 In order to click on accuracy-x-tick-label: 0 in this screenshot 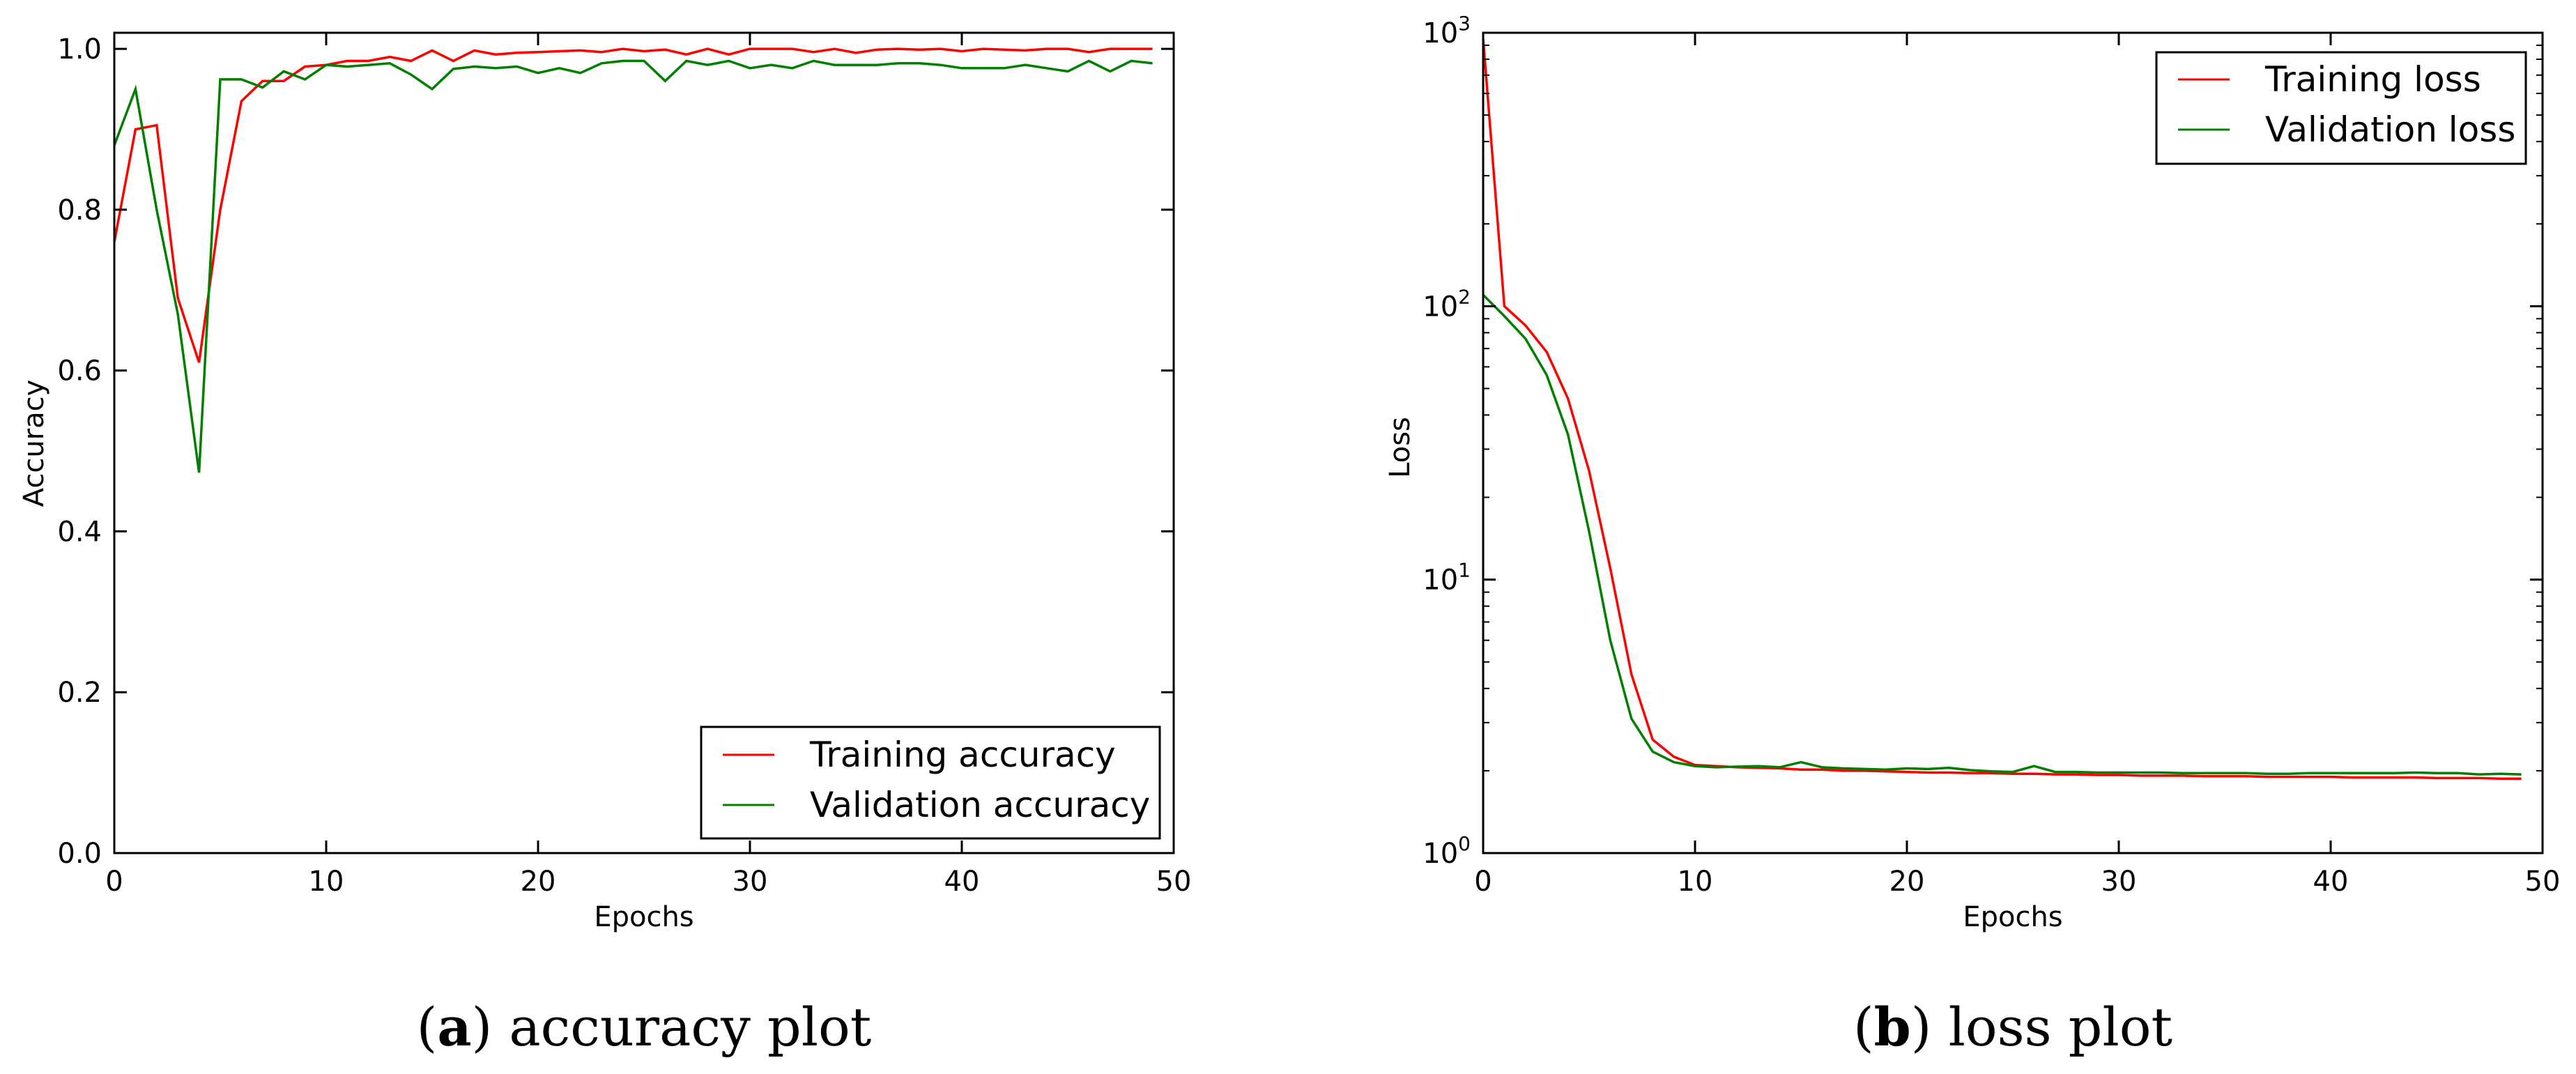, I will do `click(114, 882)`.